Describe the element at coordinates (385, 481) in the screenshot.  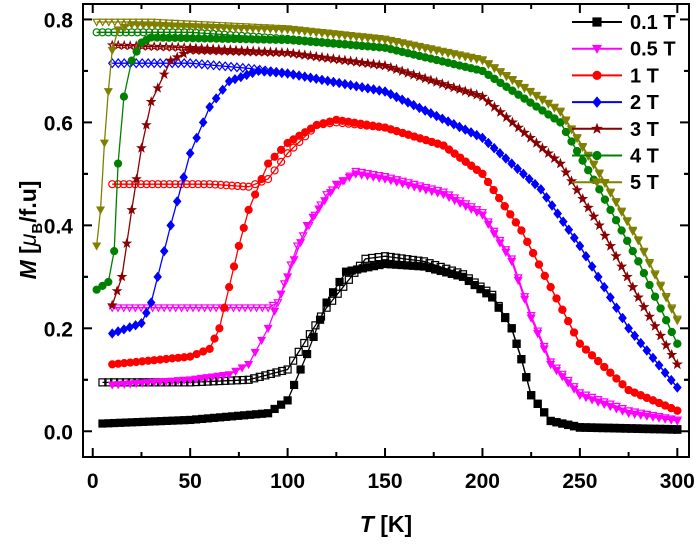
I see `x-tick-label: 150` at that location.